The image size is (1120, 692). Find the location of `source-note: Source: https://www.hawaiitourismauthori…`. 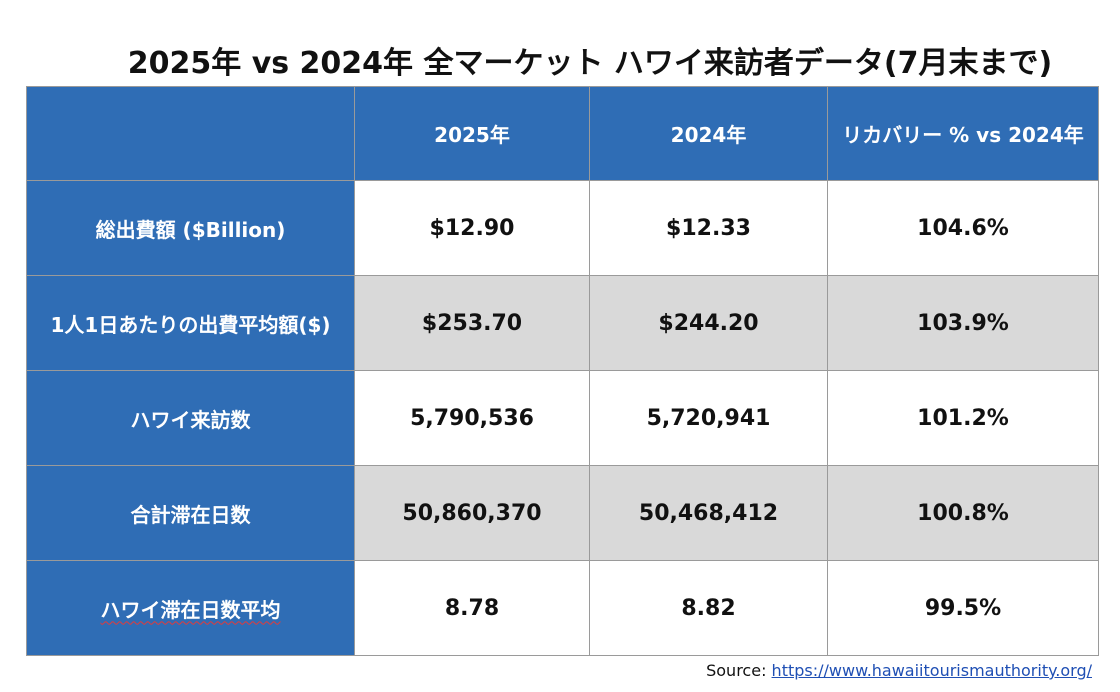

source-note: Source: https://www.hawaiitourismauthori… is located at coordinates (899, 670).